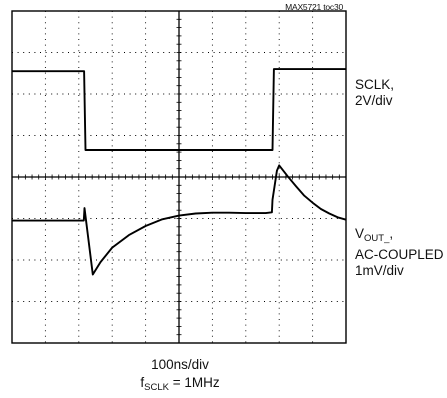  Describe the element at coordinates (180, 364) in the screenshot. I see `timebase-label: 100ns/div` at that location.